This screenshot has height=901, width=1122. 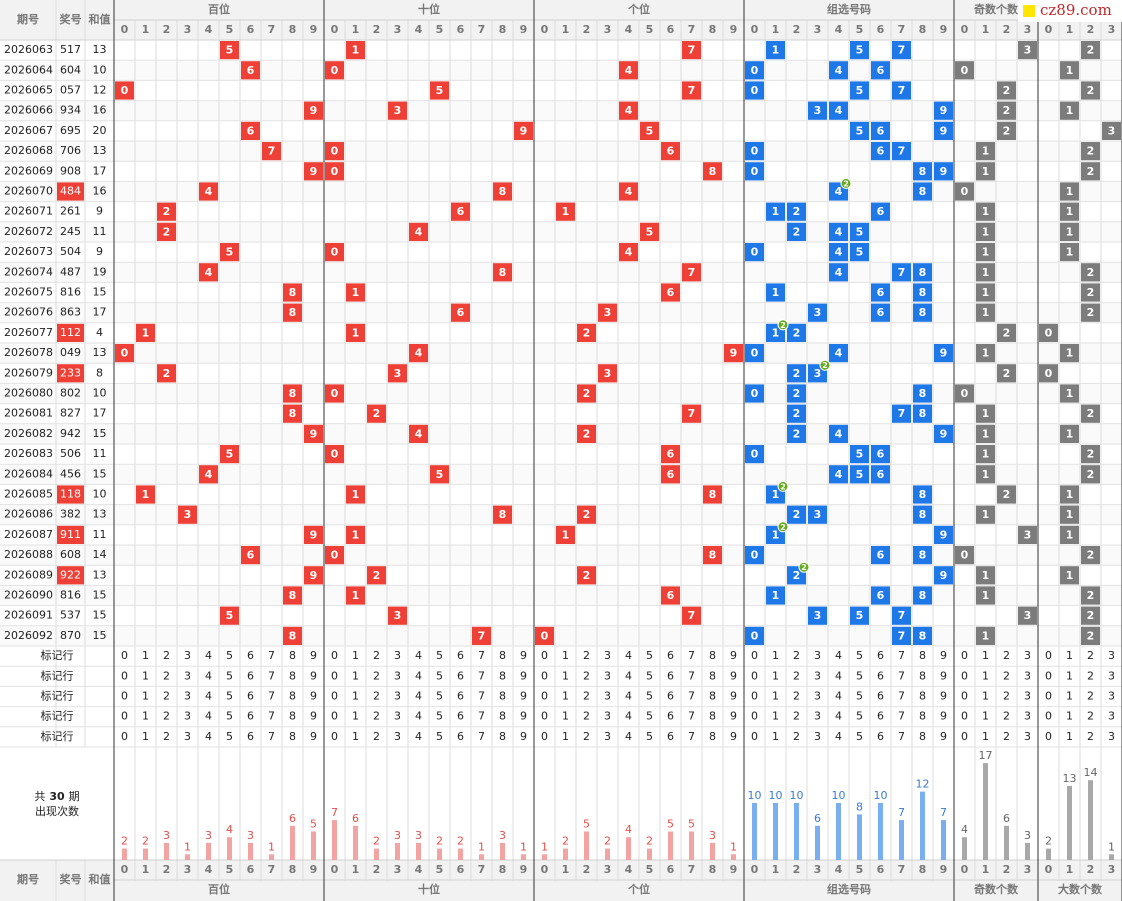 I want to click on repeat-badge-label: 2, so click(x=846, y=183).